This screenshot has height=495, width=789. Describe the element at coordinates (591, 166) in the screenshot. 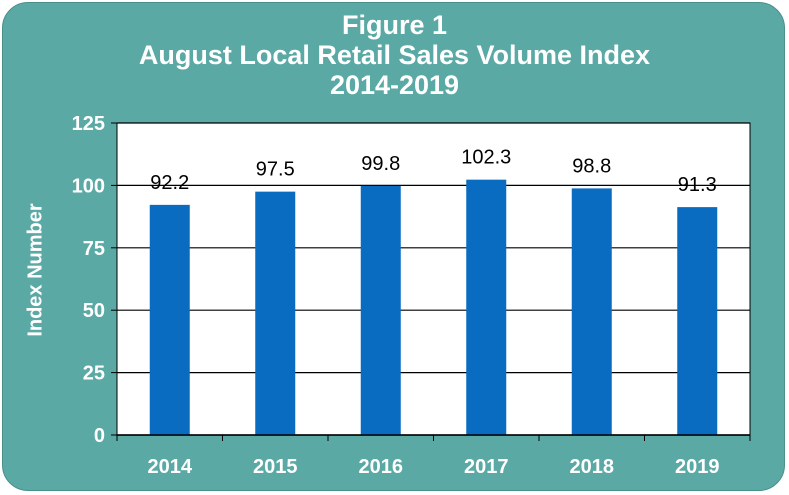

I see `data-label: 98.8` at that location.